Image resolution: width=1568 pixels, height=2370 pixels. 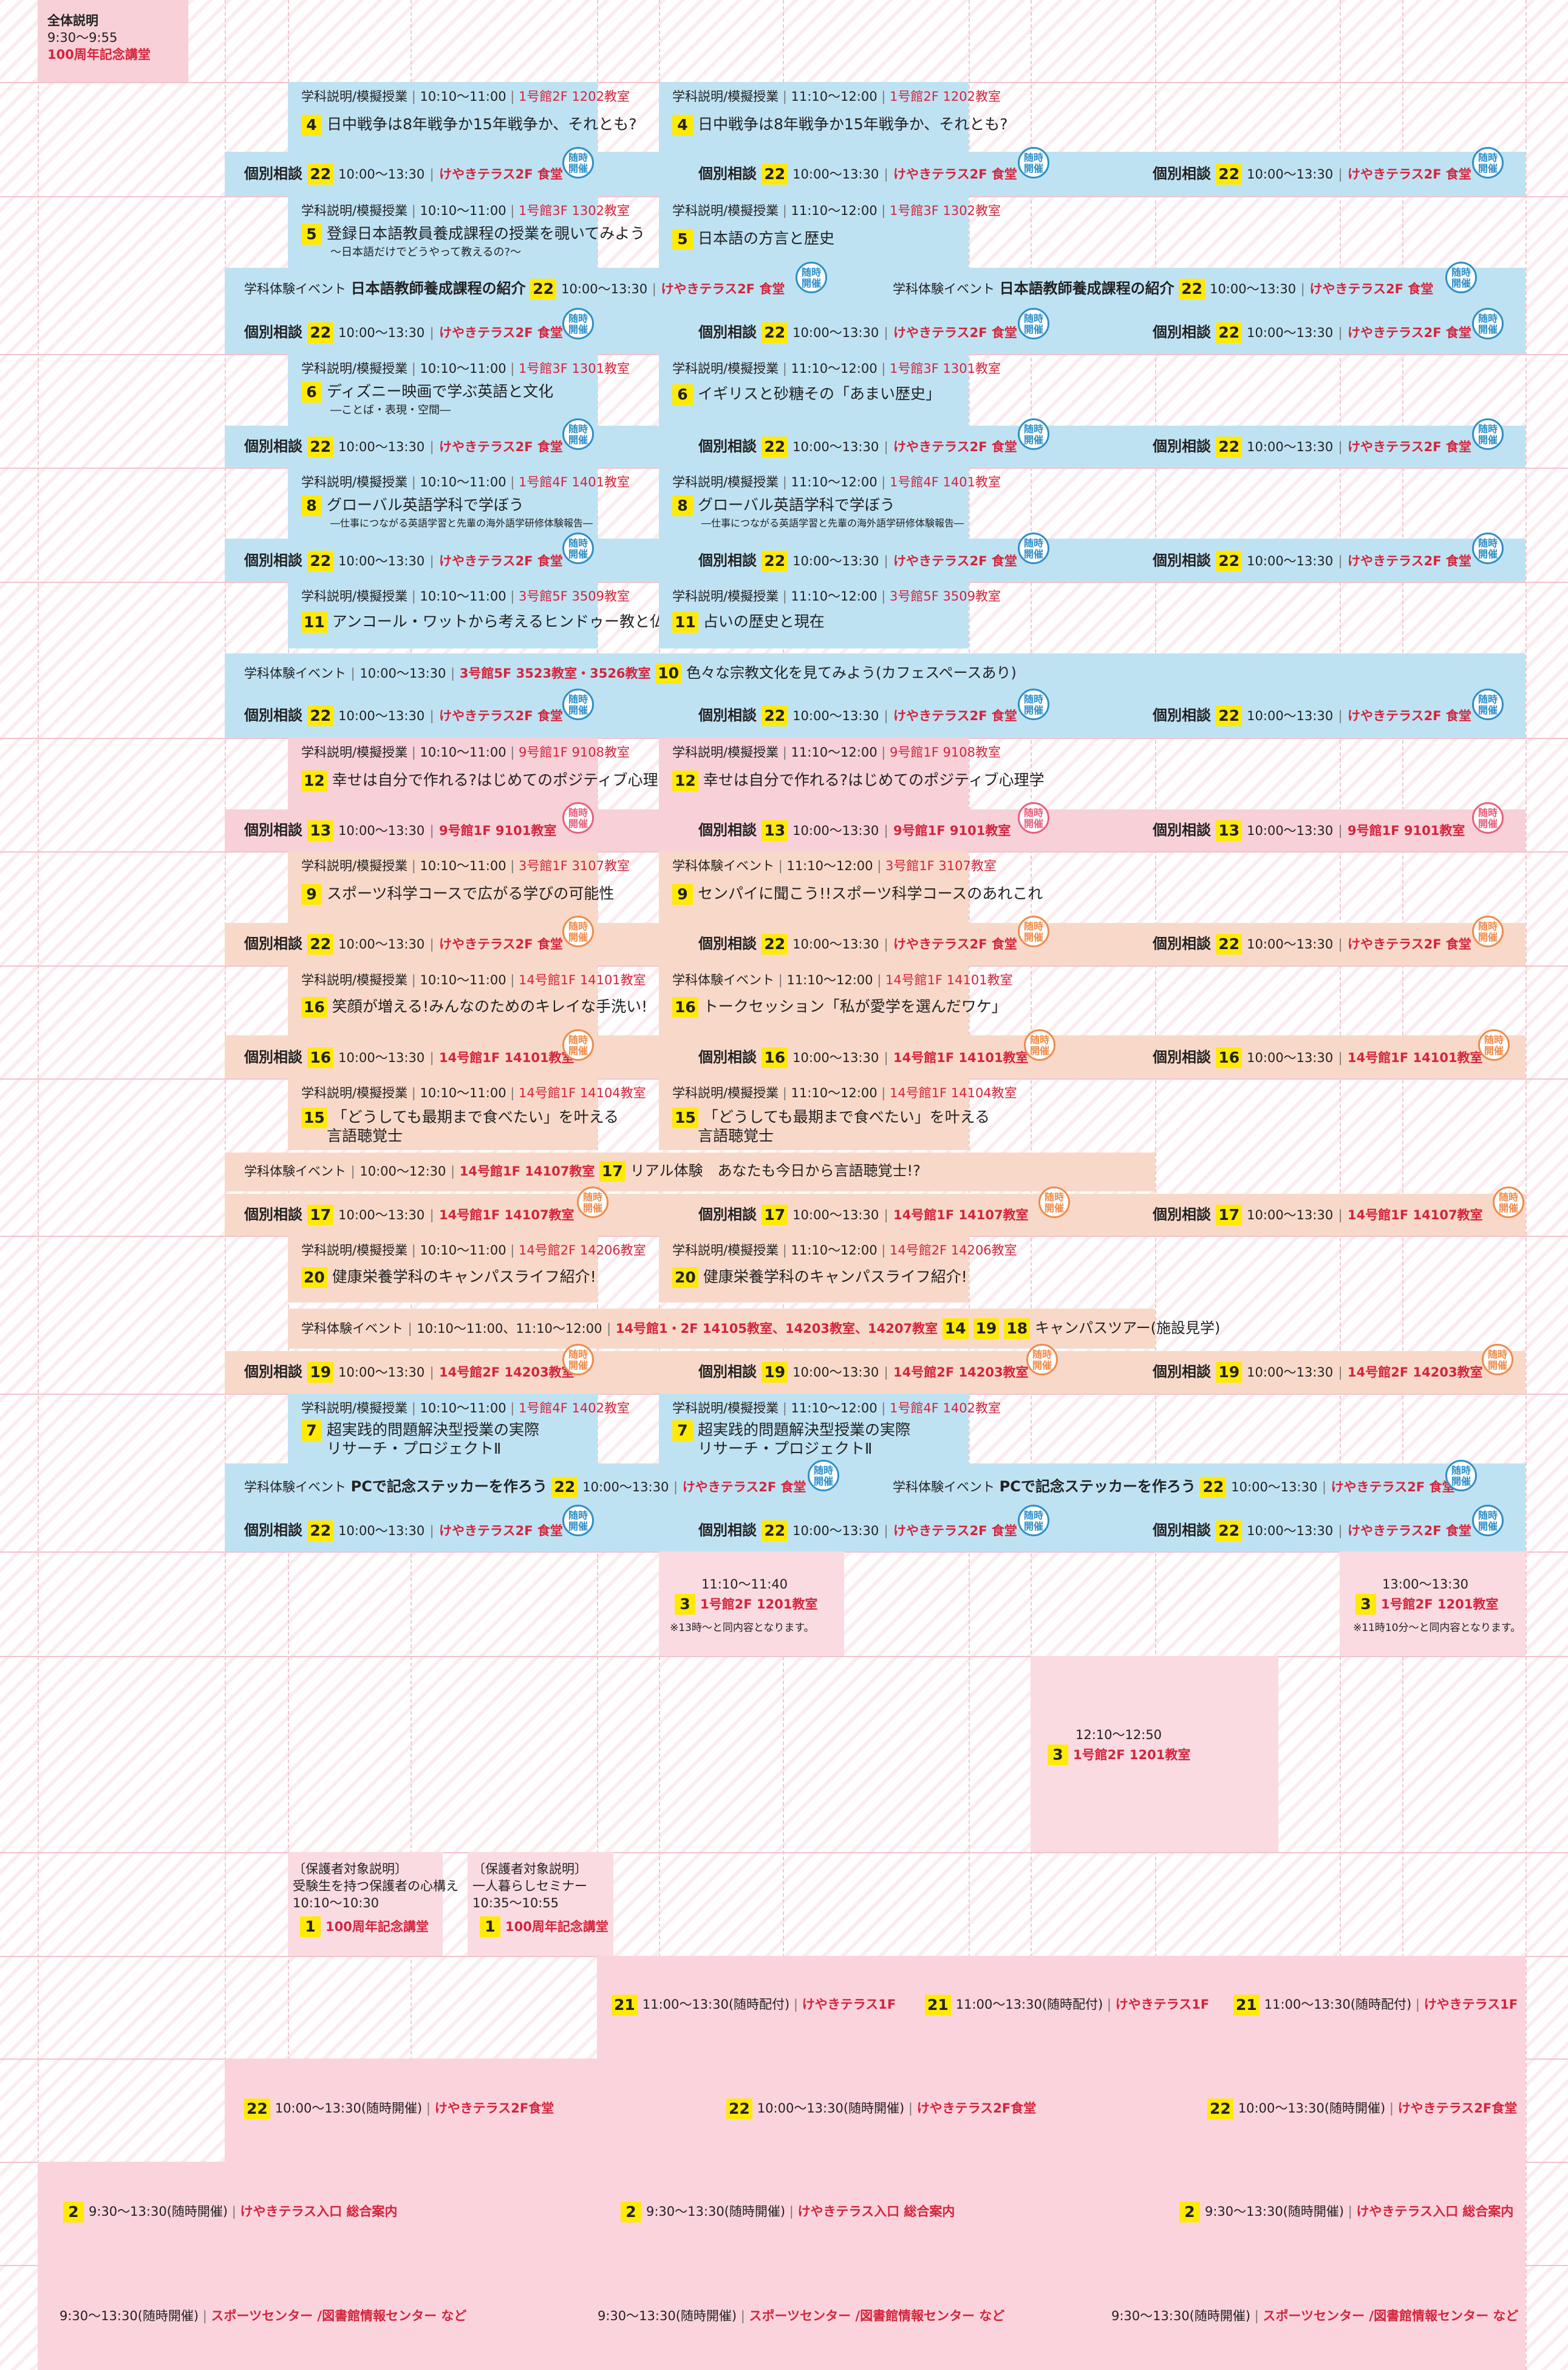 What do you see at coordinates (461, 523) in the screenshot?
I see `program-subtitle: ―仕事につながる英語学習と先輩の海外語学研修体験報告―` at bounding box center [461, 523].